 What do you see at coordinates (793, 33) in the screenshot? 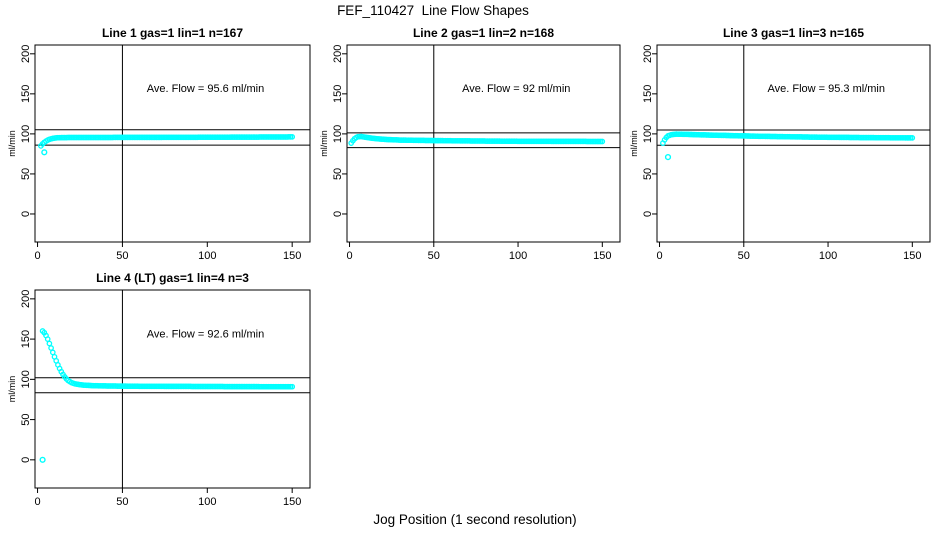
I see `panel-title: Line 3 gas=1 lin=3 n=165` at bounding box center [793, 33].